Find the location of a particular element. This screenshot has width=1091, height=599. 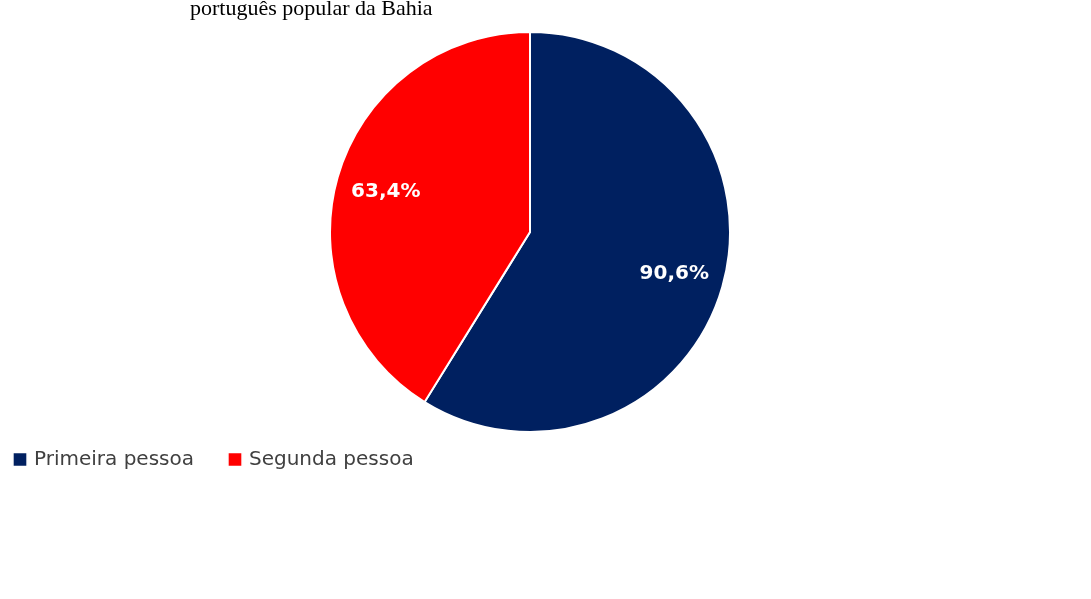

chart-title: português popular da Bahia is located at coordinates (311, 10).